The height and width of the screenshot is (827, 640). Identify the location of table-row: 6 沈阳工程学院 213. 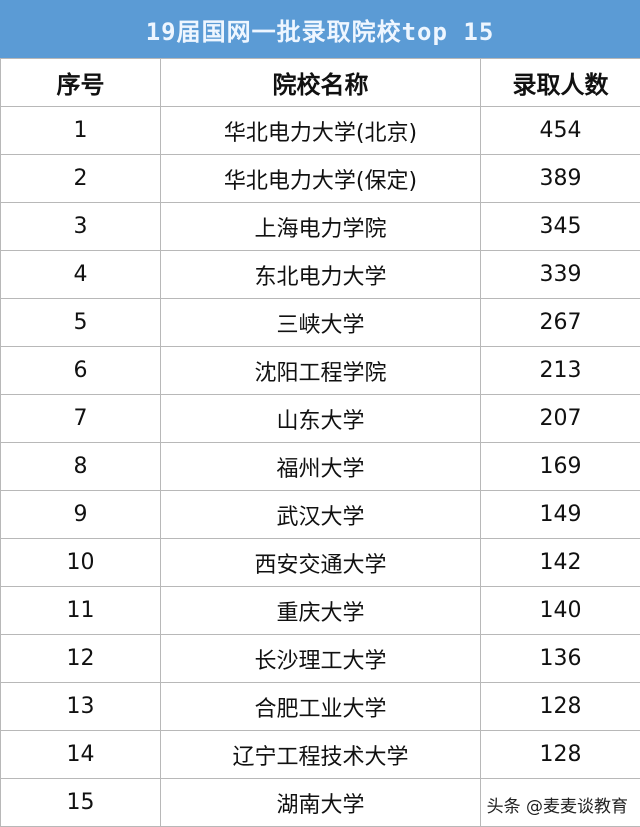
(320, 370).